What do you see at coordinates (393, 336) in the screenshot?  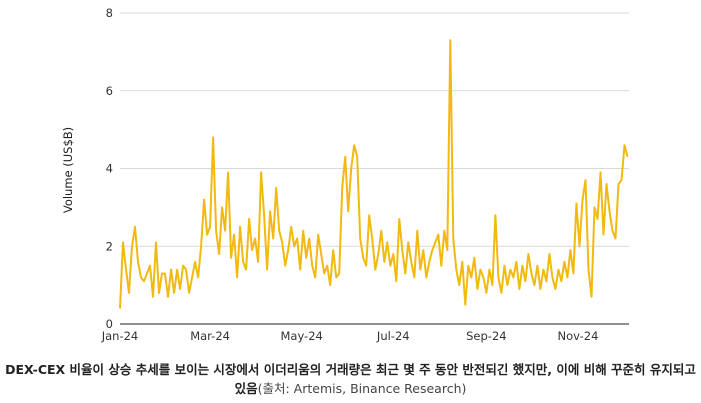 I see `x-tick-label: Jul-24` at bounding box center [393, 336].